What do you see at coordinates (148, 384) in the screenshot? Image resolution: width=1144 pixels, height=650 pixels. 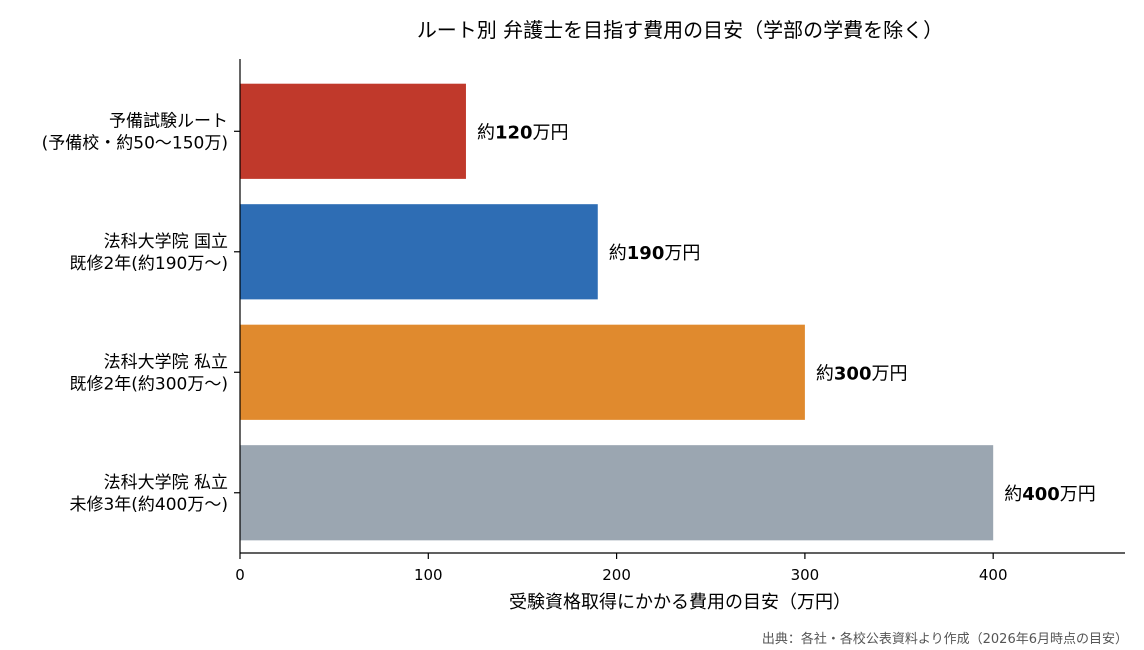 I see `category-label: 既修2年(約300万〜)` at bounding box center [148, 384].